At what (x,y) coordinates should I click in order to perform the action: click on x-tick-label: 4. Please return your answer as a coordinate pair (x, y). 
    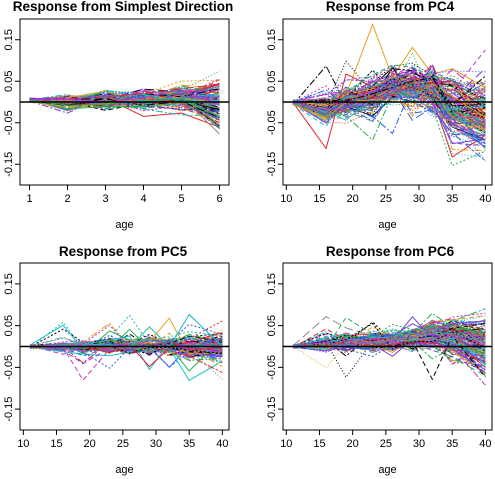
    Looking at the image, I should click on (143, 199).